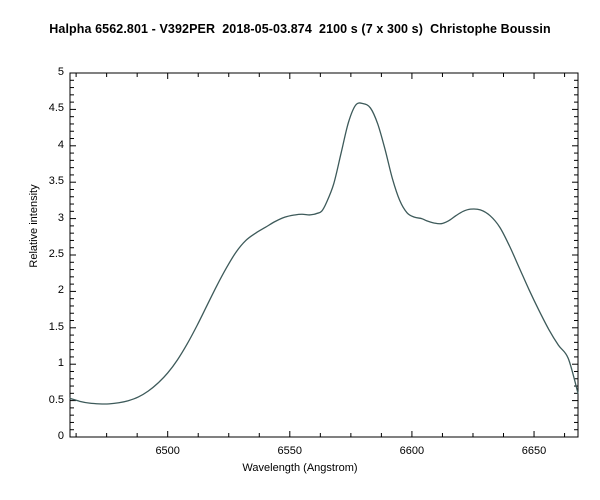 The width and height of the screenshot is (600, 500). I want to click on y-tick-label: 1.5, so click(56, 326).